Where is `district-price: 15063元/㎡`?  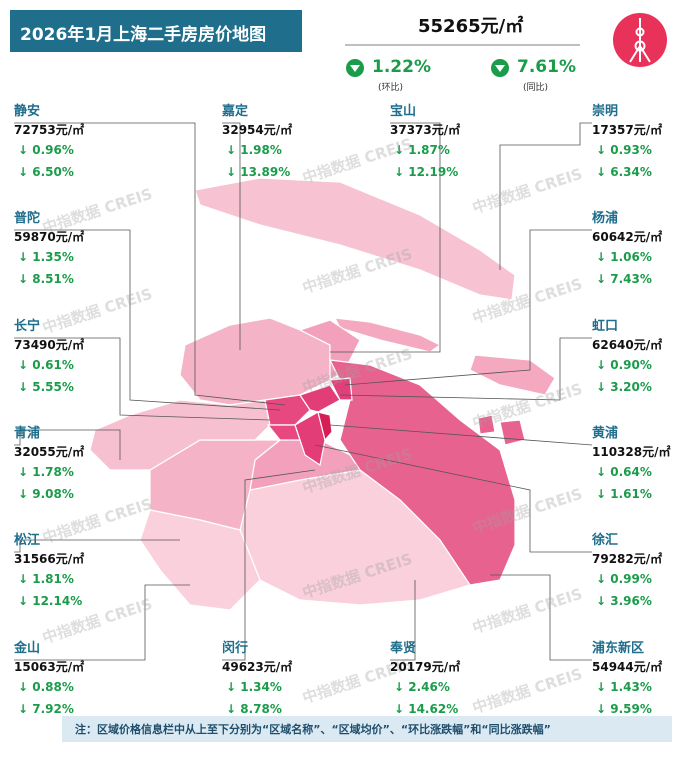 district-price: 15063元/㎡ is located at coordinates (49, 667).